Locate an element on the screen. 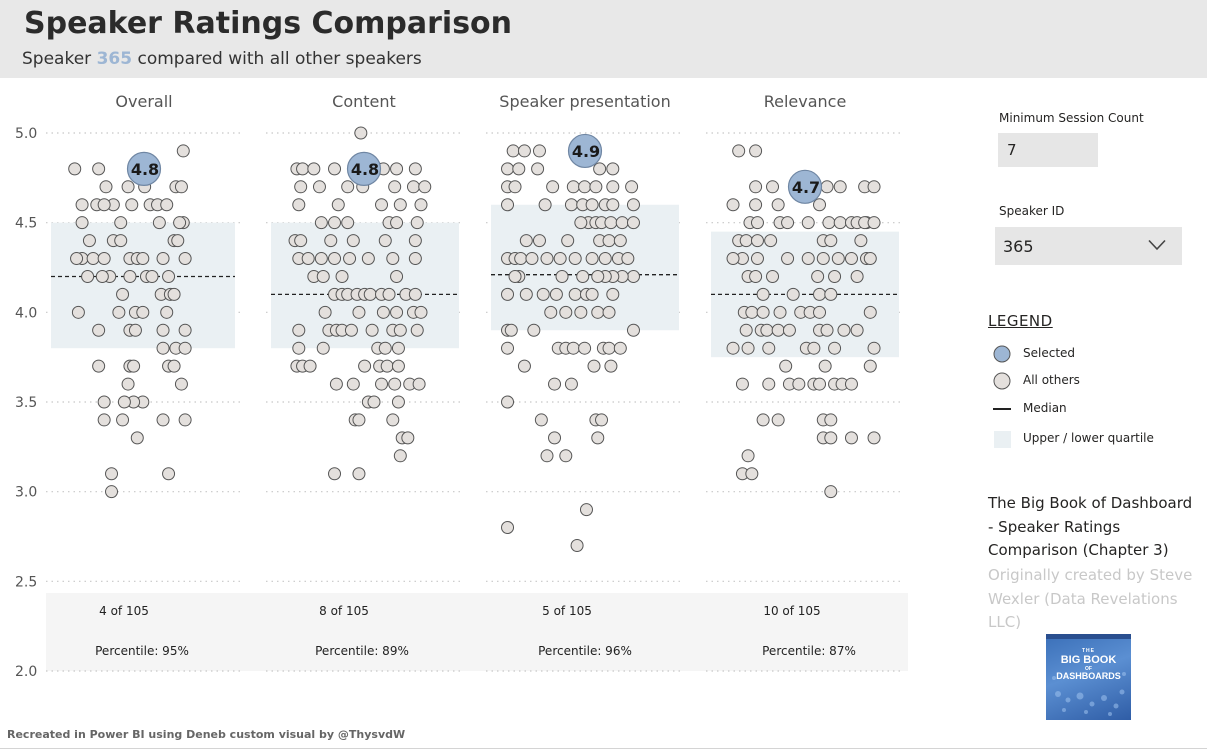 The image size is (1207, 751). footer-divider is located at coordinates (603, 748).